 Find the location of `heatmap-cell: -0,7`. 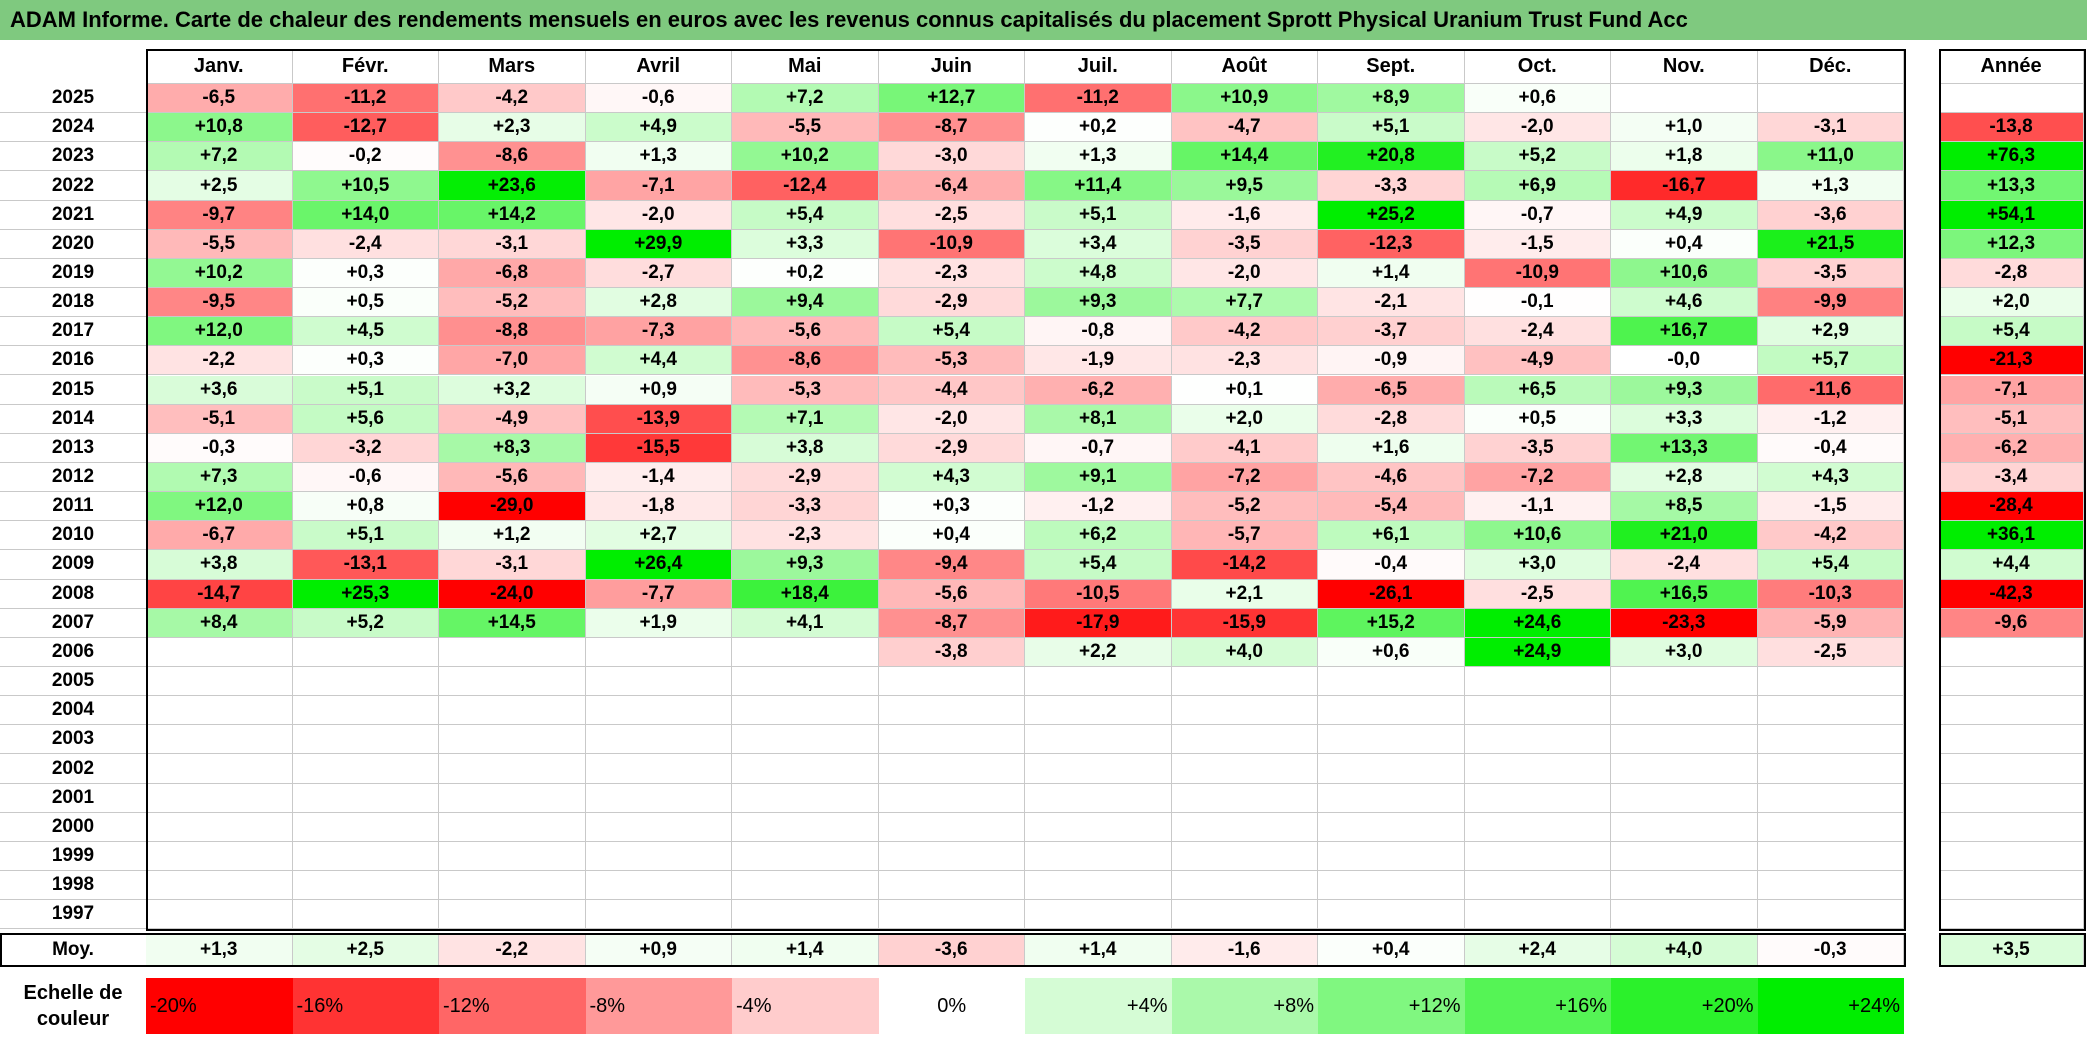

heatmap-cell: -0,7 is located at coordinates (1098, 448).